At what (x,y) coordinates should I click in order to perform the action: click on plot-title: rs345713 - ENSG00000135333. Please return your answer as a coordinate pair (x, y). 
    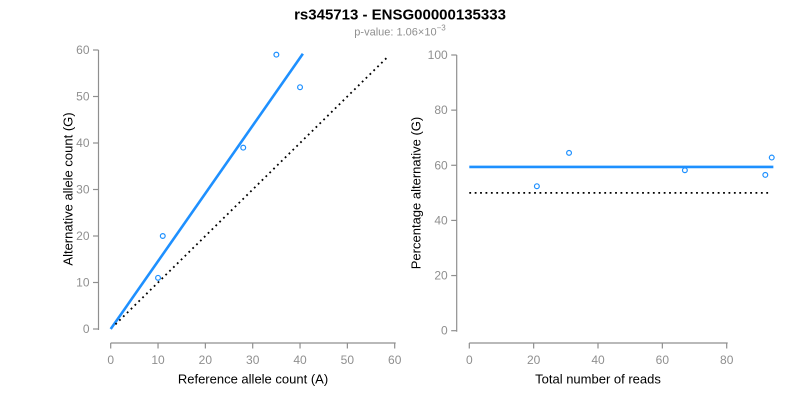
    Looking at the image, I should click on (400, 15).